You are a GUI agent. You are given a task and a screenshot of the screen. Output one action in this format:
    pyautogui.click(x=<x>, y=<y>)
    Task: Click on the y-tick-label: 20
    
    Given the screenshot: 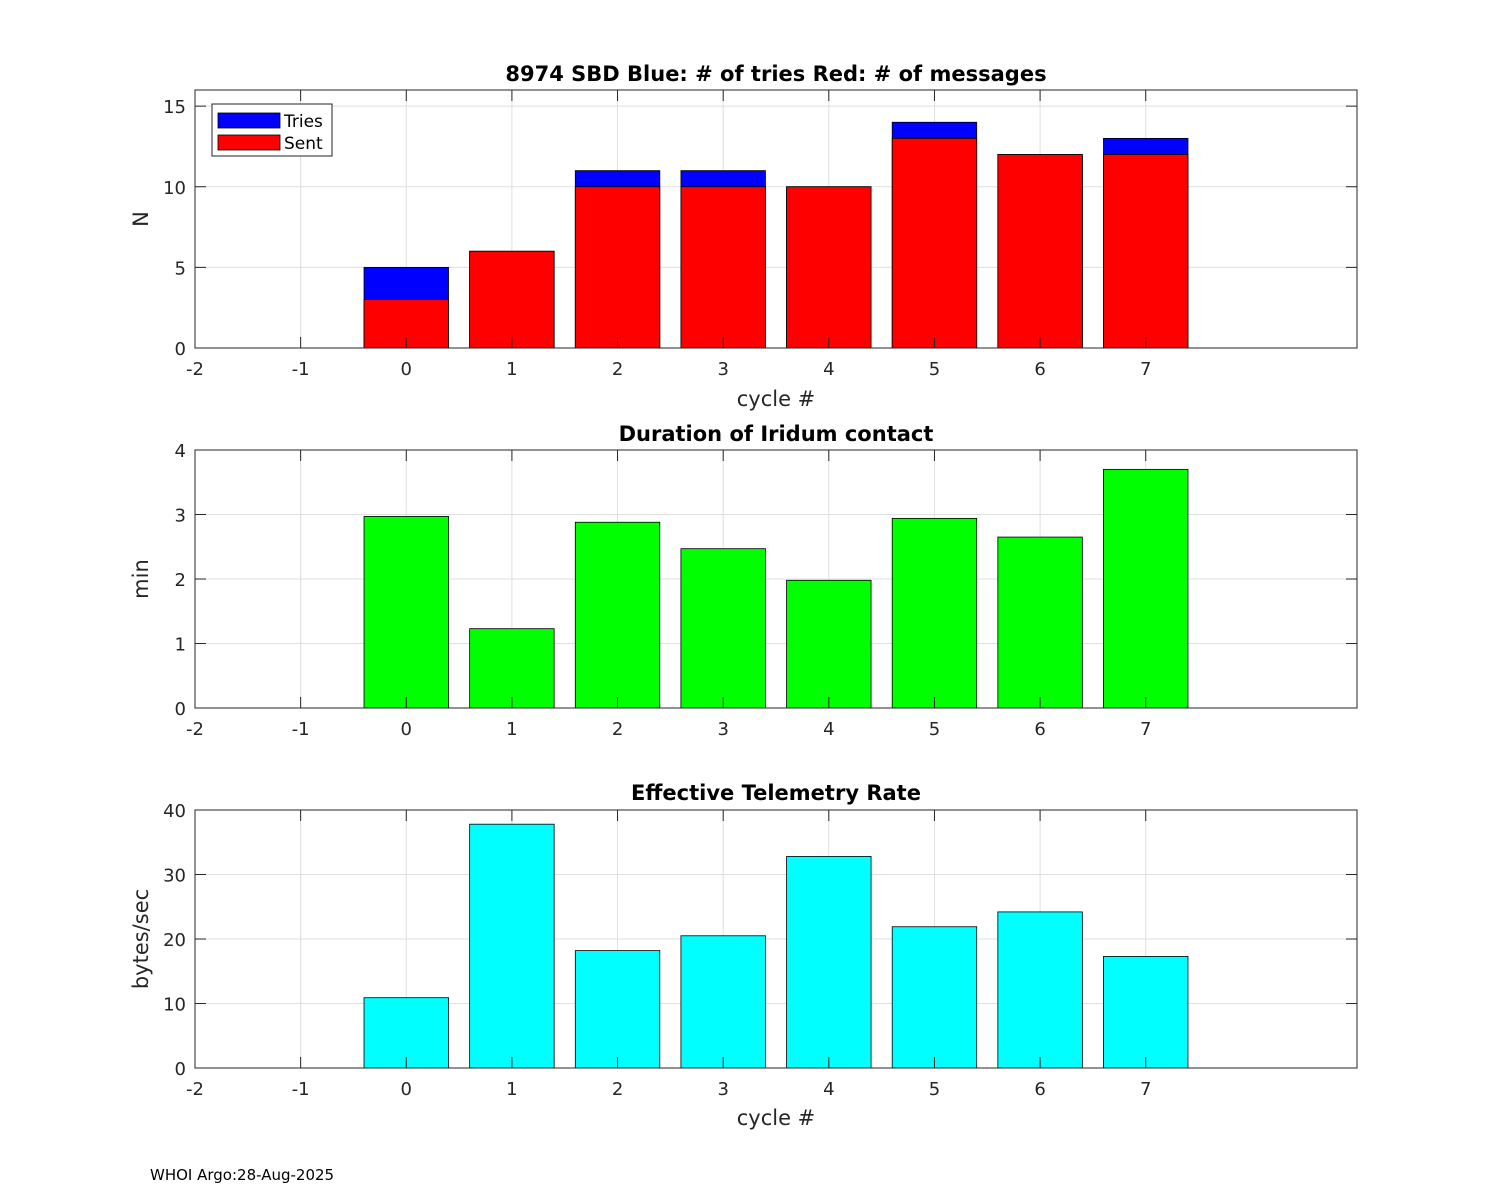 What is the action you would take?
    pyautogui.click(x=174, y=940)
    